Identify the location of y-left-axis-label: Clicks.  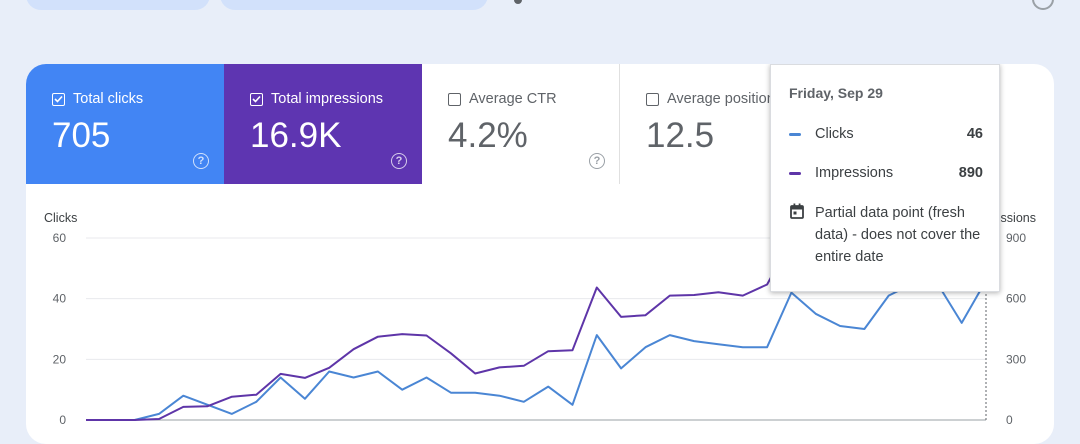
(60, 218).